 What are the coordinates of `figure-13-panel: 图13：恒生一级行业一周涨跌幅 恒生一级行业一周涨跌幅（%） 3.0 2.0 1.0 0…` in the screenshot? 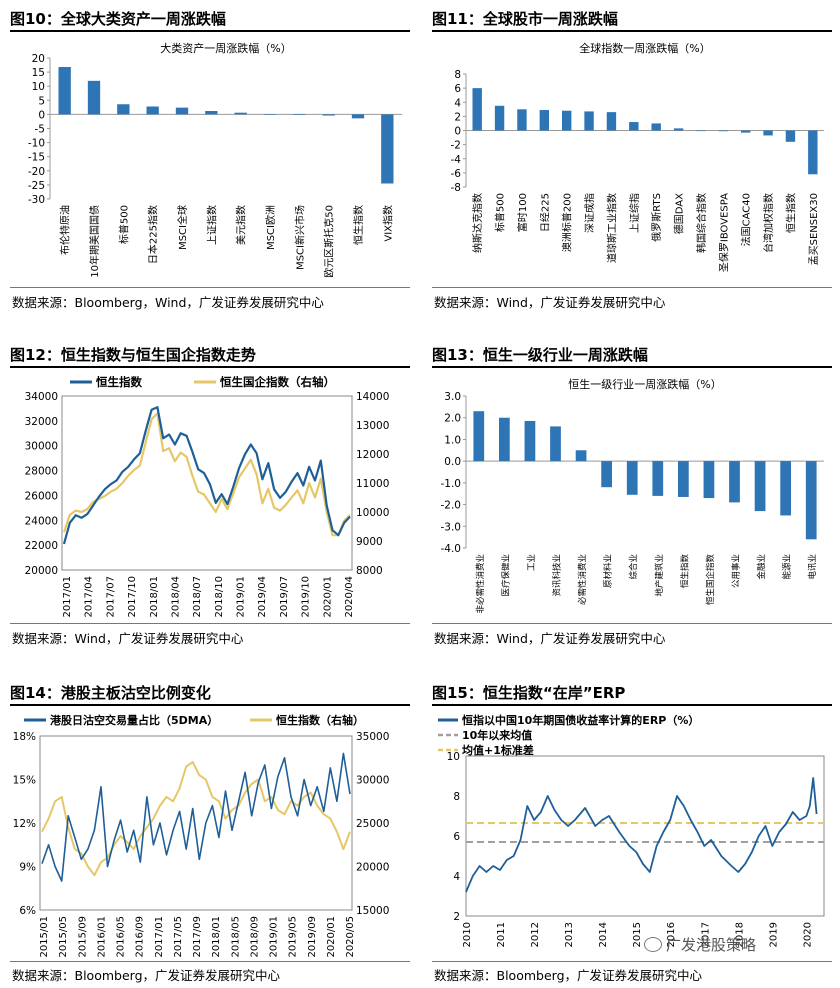 It's located at (632, 499).